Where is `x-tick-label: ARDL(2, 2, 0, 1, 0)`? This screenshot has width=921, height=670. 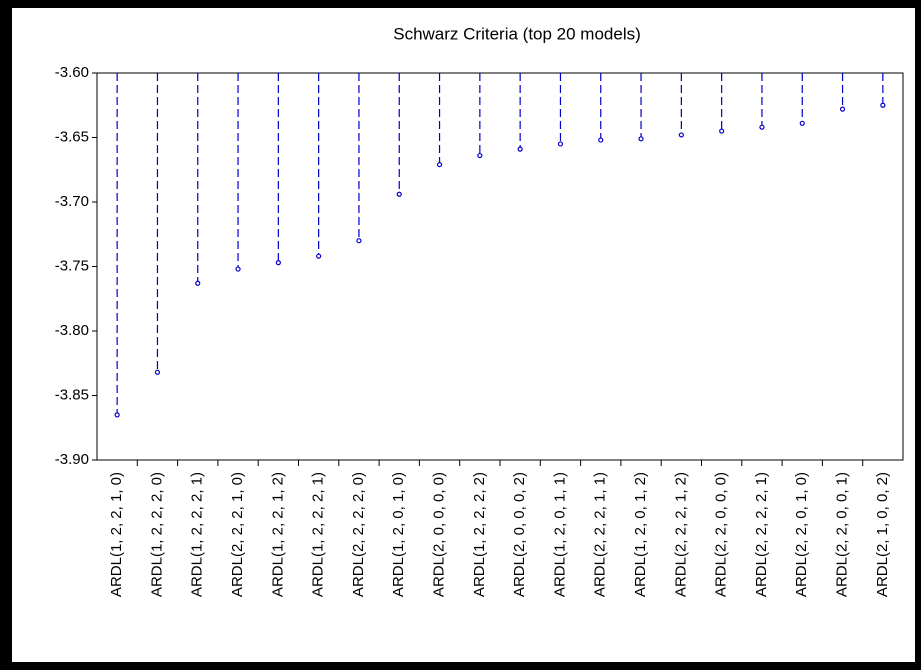 x-tick-label: ARDL(2, 2, 0, 1, 0) is located at coordinates (801, 534).